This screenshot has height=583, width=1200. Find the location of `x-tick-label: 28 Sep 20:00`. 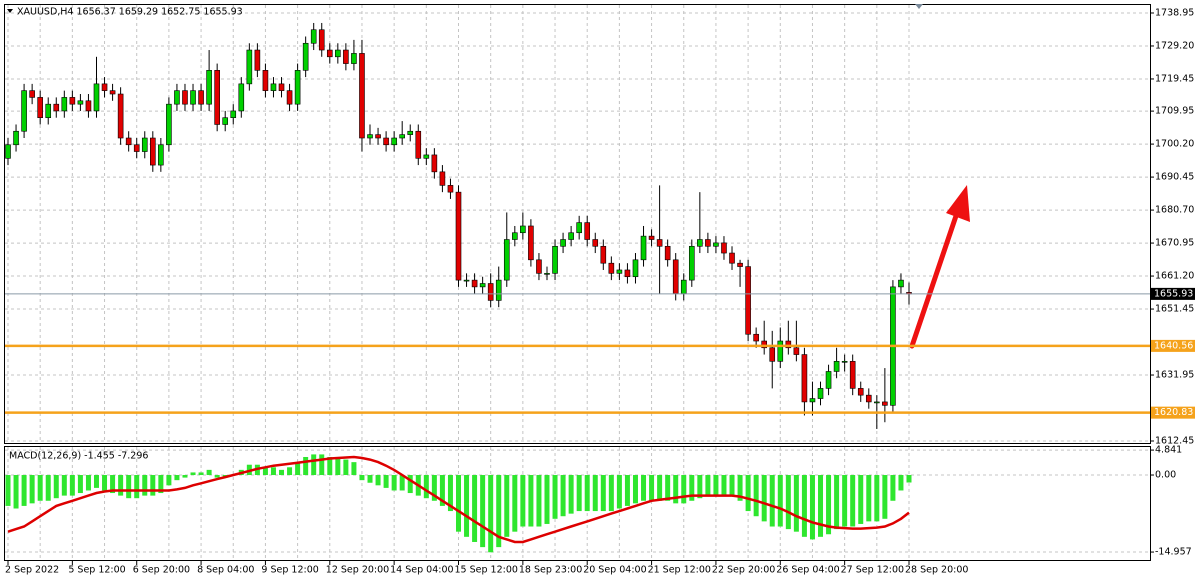

x-tick-label: 28 Sep 20:00 is located at coordinates (936, 570).